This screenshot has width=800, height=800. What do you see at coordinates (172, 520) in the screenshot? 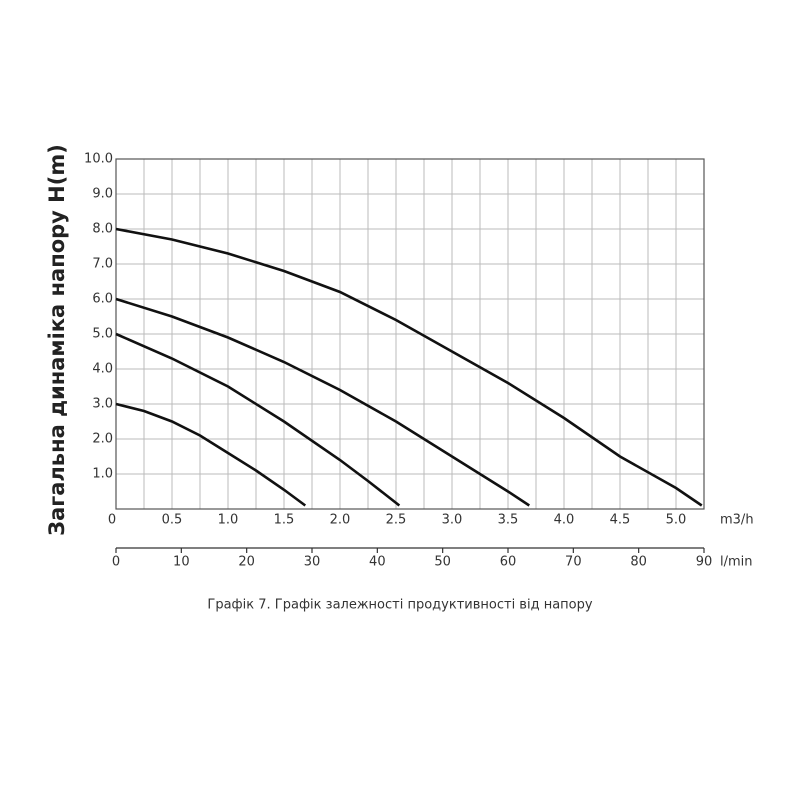
I see `x-tick-label: 0.5` at bounding box center [172, 520].